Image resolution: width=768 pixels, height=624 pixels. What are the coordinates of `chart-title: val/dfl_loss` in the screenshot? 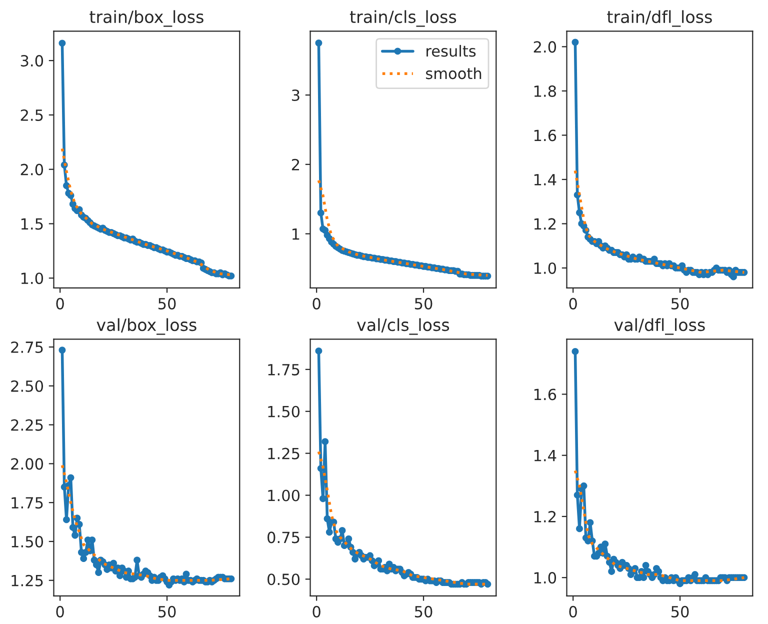 It's located at (659, 326).